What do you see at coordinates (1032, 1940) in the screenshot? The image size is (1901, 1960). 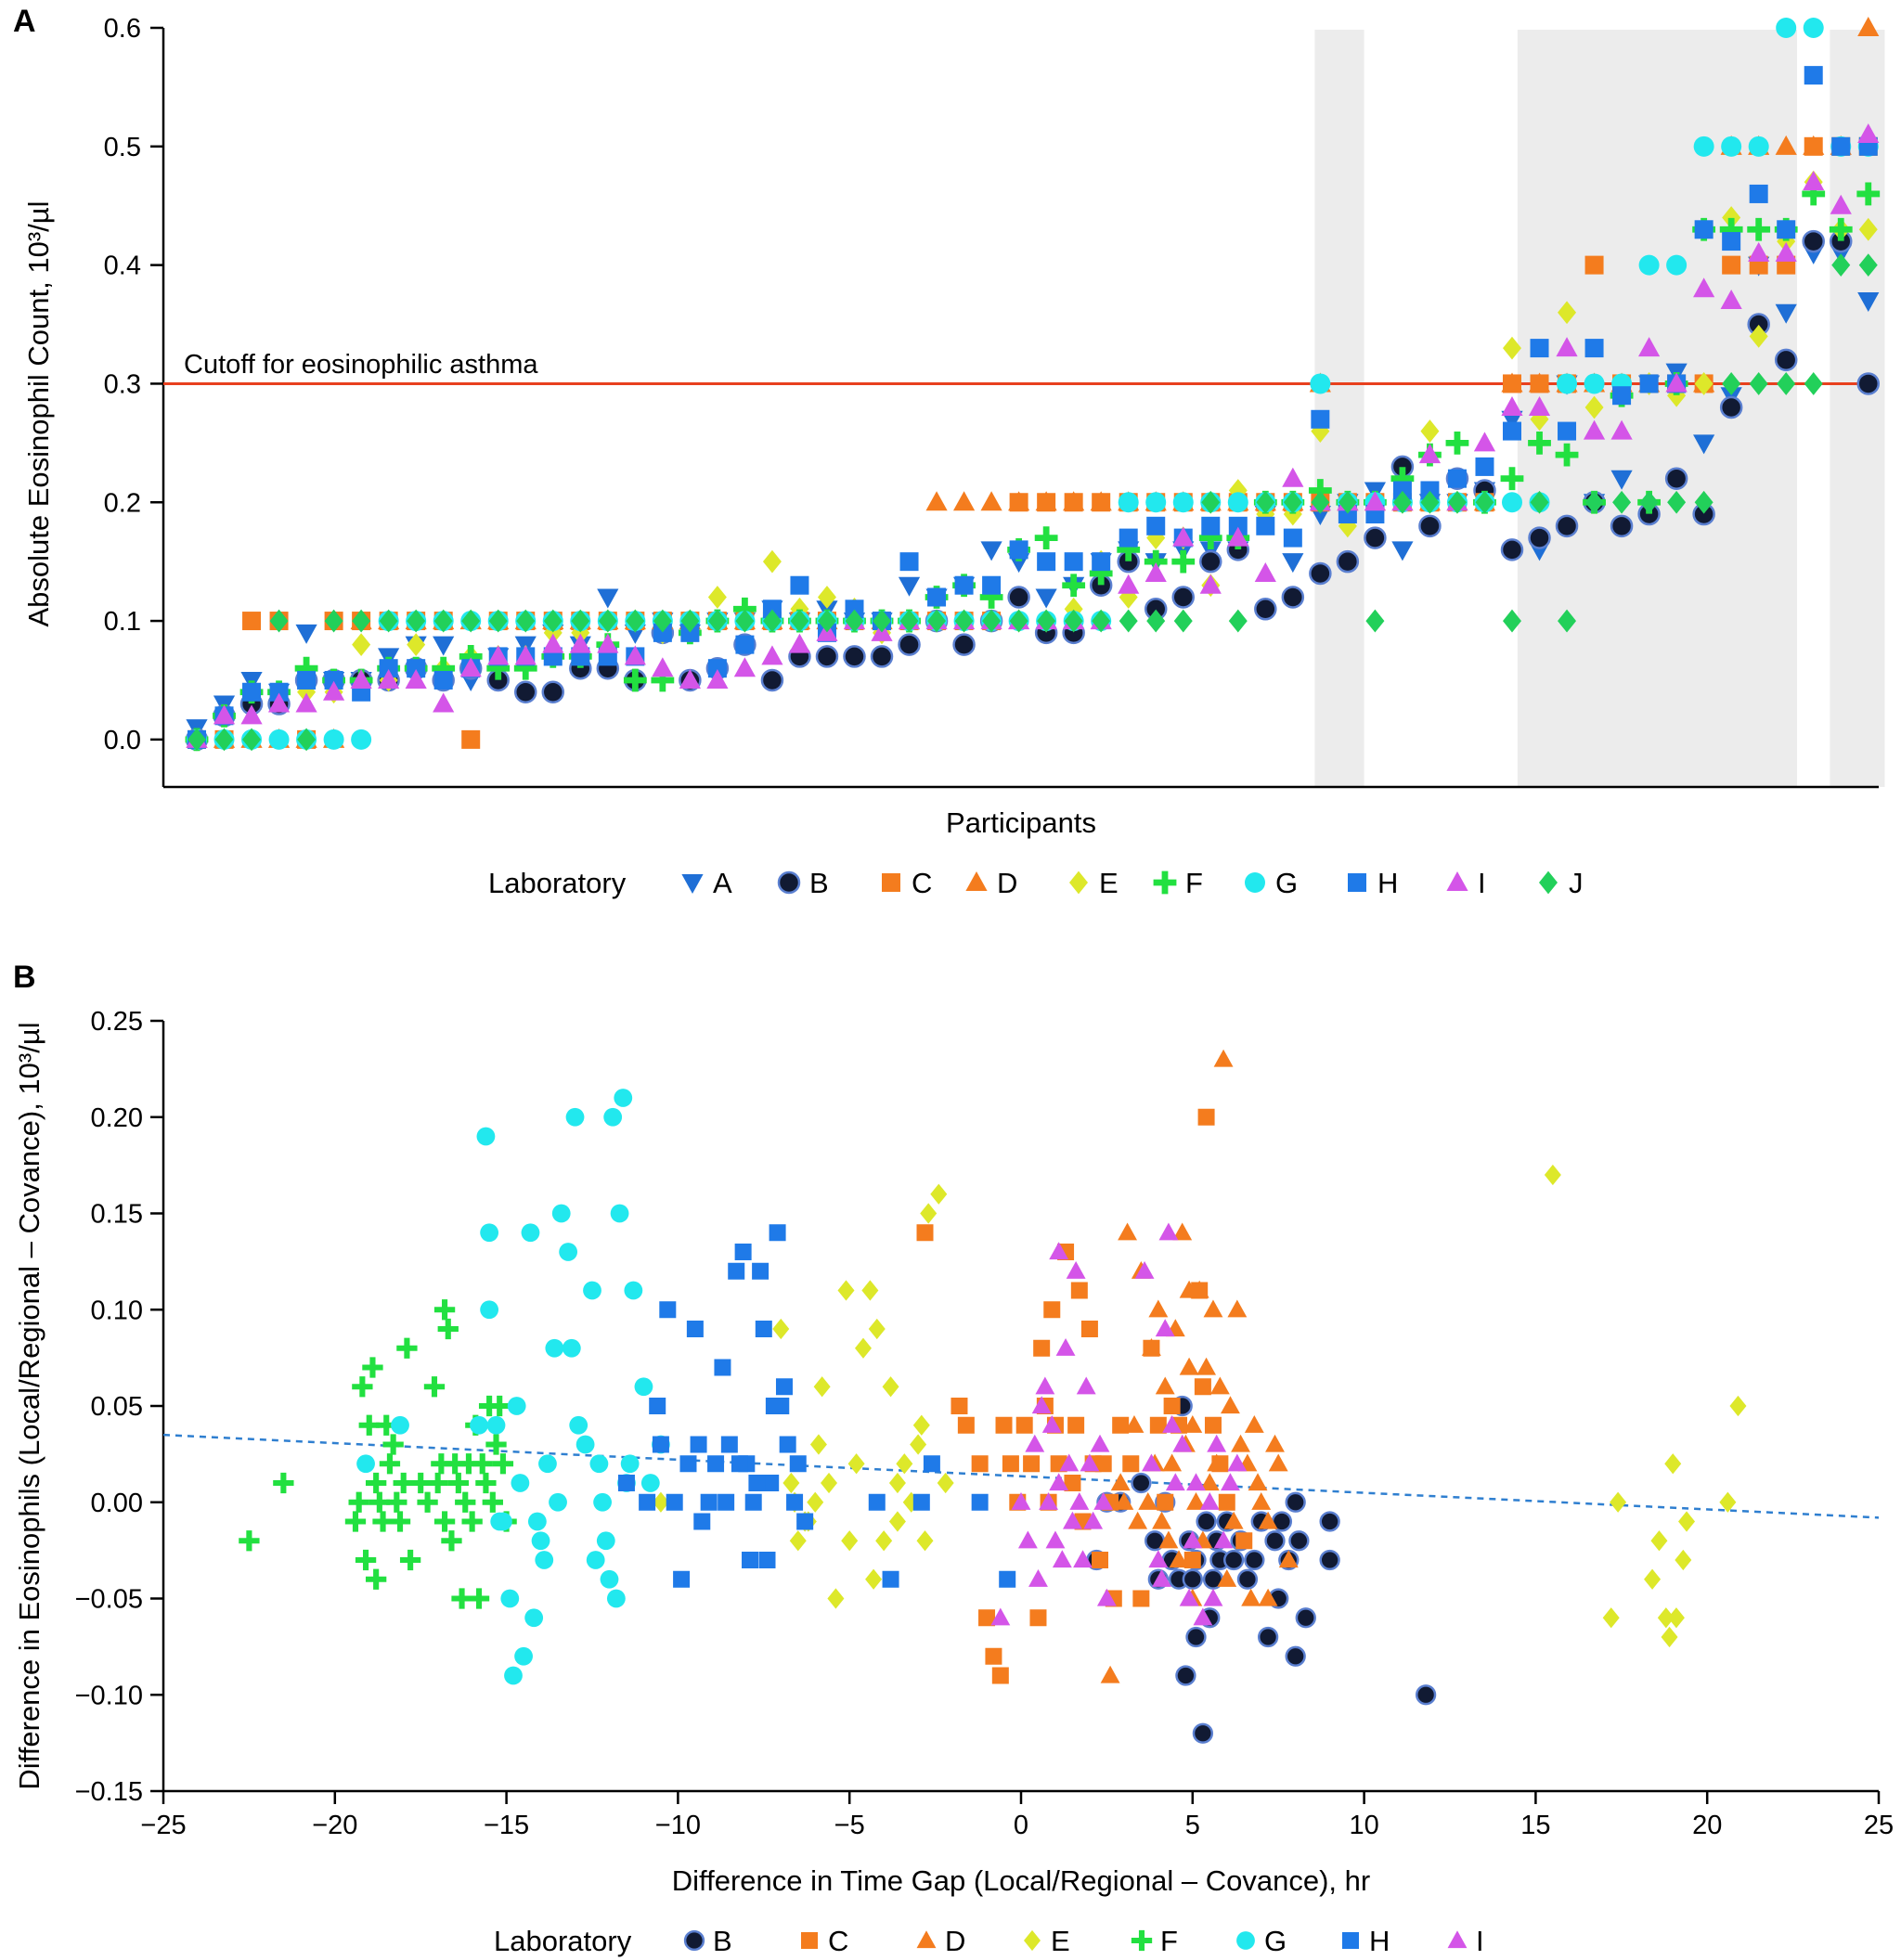 I see `legend-marker-e` at bounding box center [1032, 1940].